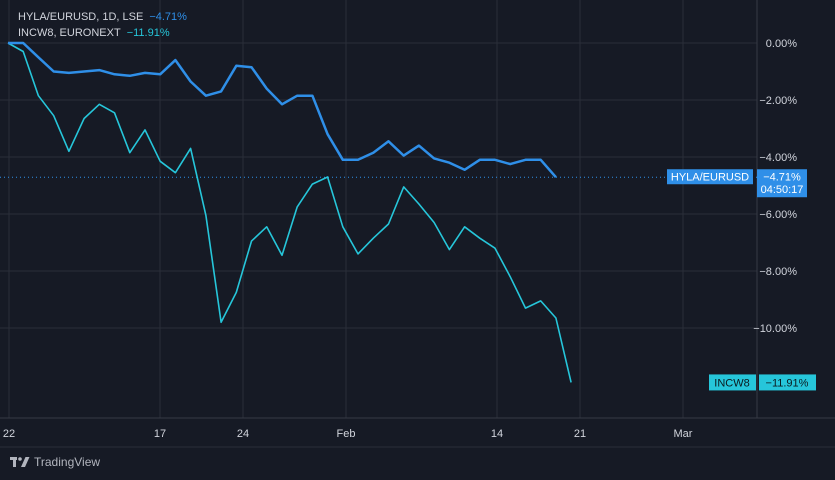 This screenshot has height=480, width=835. I want to click on hyla-name-label-bg, so click(710, 177).